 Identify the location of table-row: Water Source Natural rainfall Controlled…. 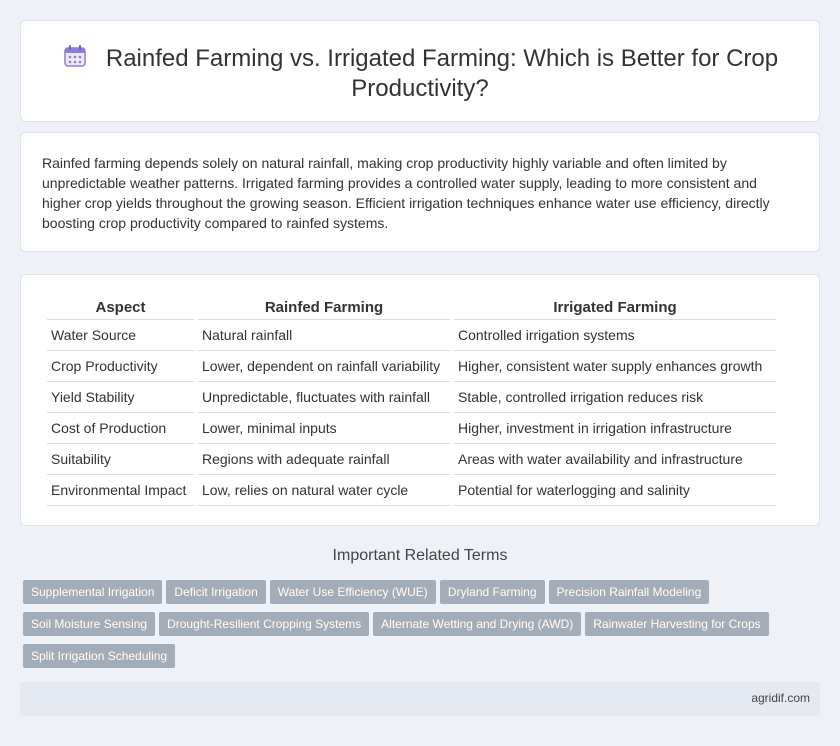
(411, 335).